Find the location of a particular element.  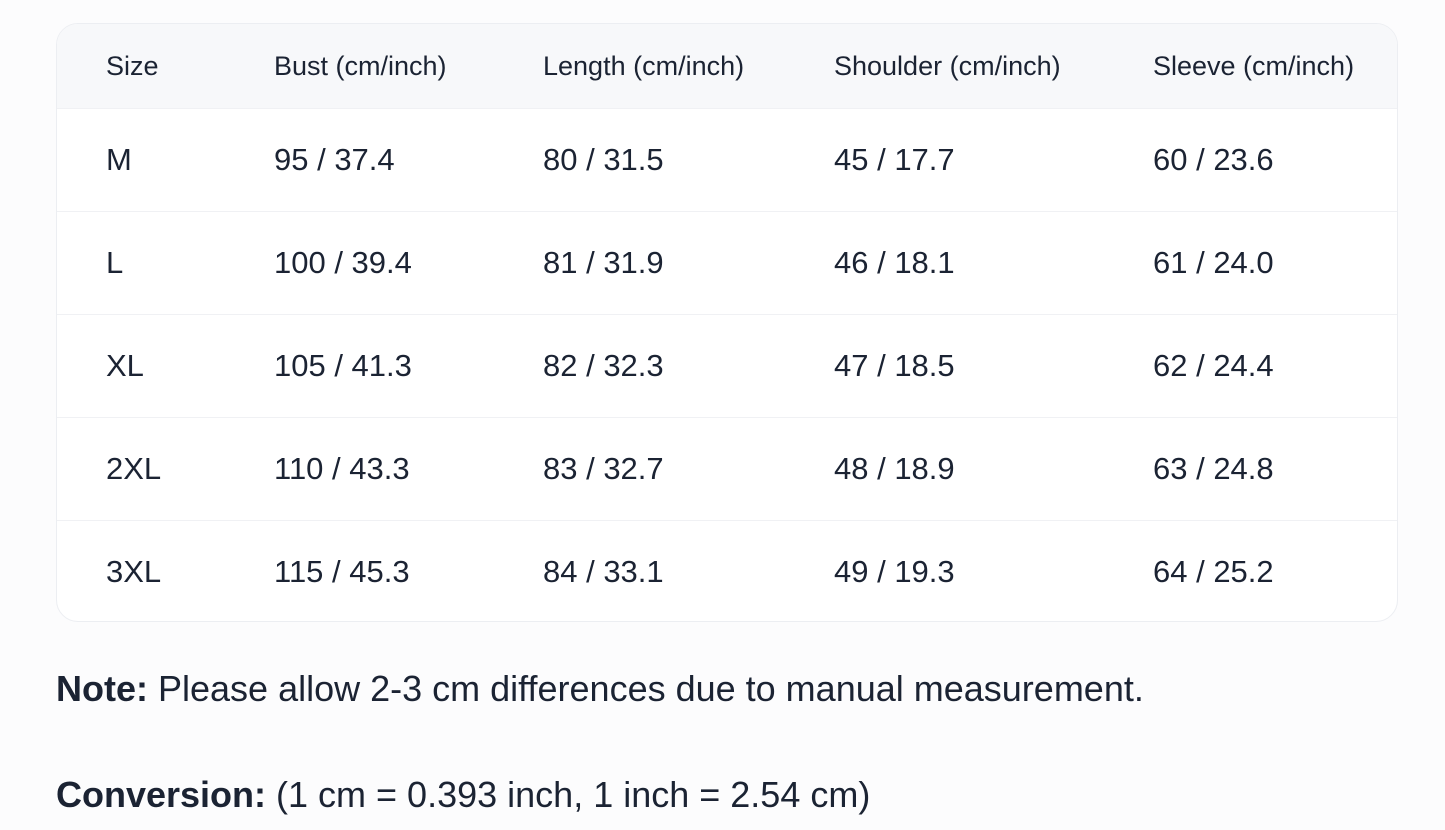

cell-length: 80 / 31.5 is located at coordinates (688, 160).